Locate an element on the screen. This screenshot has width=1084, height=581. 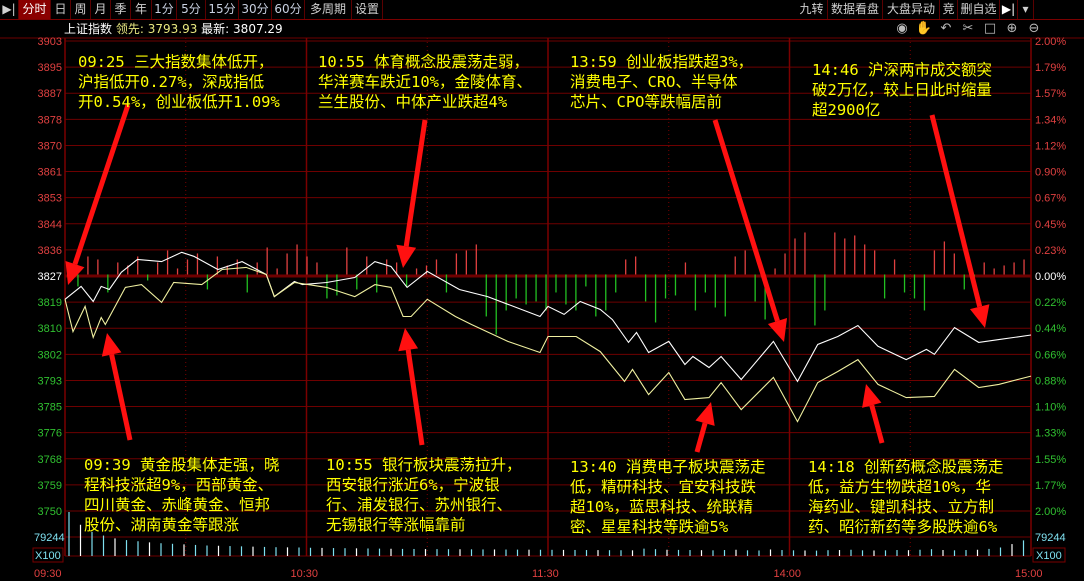
undo-icon: ↶ is located at coordinates (946, 28).